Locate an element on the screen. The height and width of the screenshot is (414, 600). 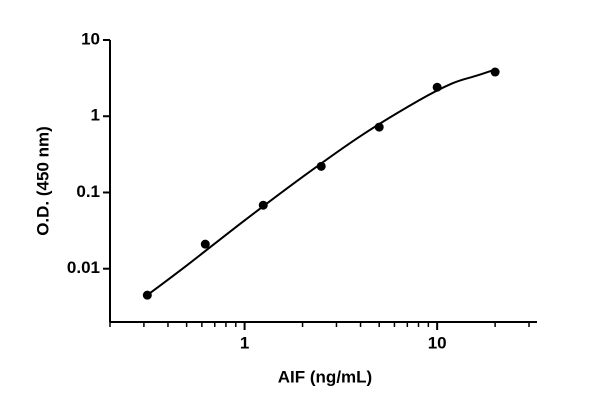
x-tick-label: 1 is located at coordinates (244, 342).